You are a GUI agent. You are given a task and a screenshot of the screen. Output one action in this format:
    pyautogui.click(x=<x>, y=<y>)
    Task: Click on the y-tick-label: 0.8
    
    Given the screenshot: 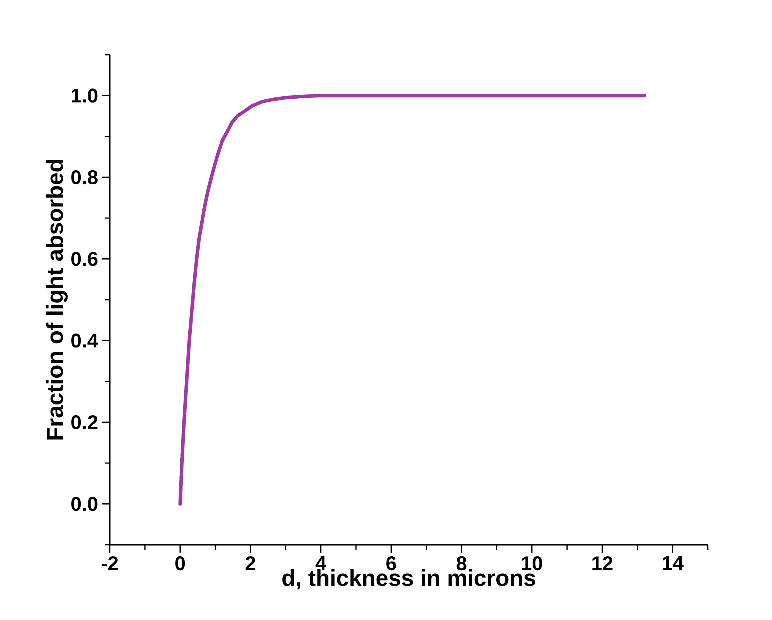 What is the action you would take?
    pyautogui.click(x=85, y=177)
    